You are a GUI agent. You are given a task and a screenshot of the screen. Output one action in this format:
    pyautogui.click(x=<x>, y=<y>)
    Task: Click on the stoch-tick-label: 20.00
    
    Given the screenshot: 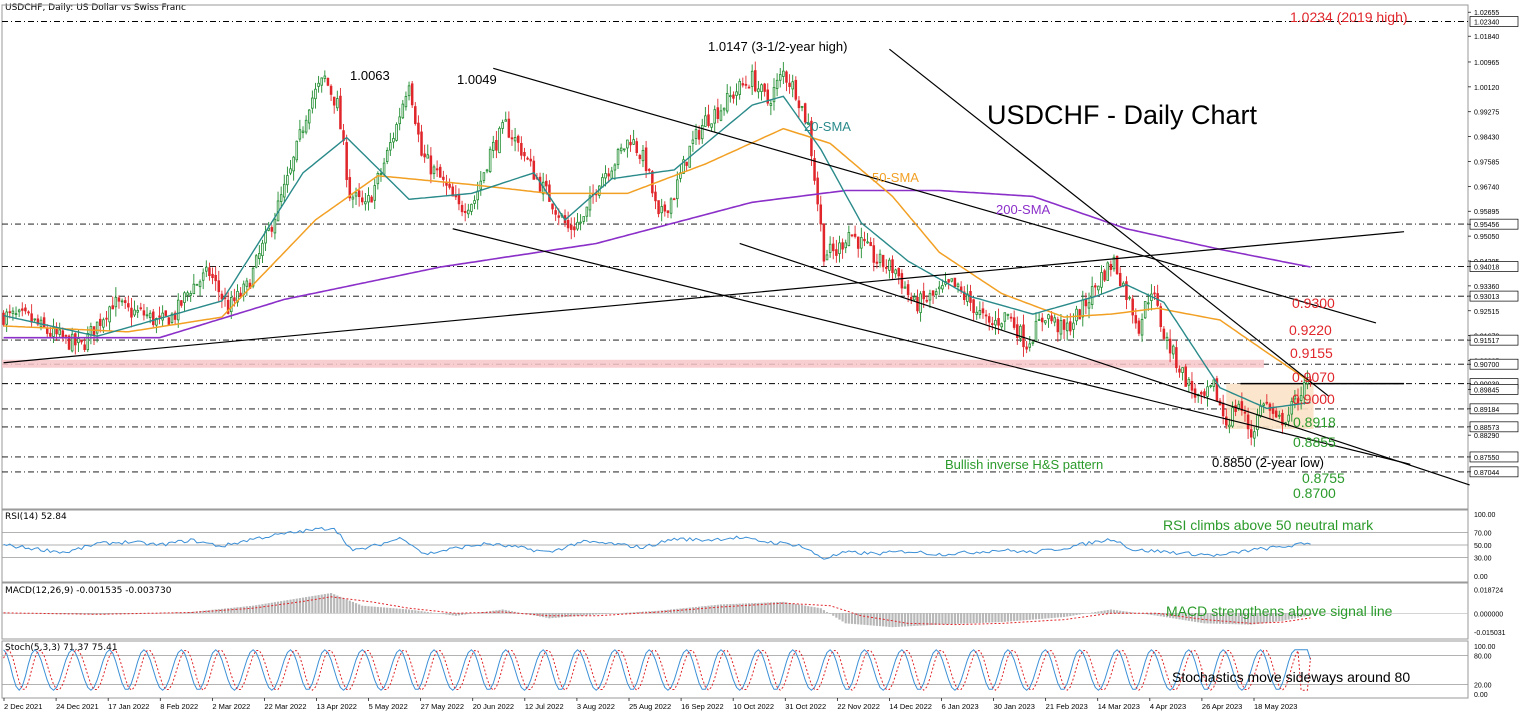 What is the action you would take?
    pyautogui.click(x=1483, y=685)
    